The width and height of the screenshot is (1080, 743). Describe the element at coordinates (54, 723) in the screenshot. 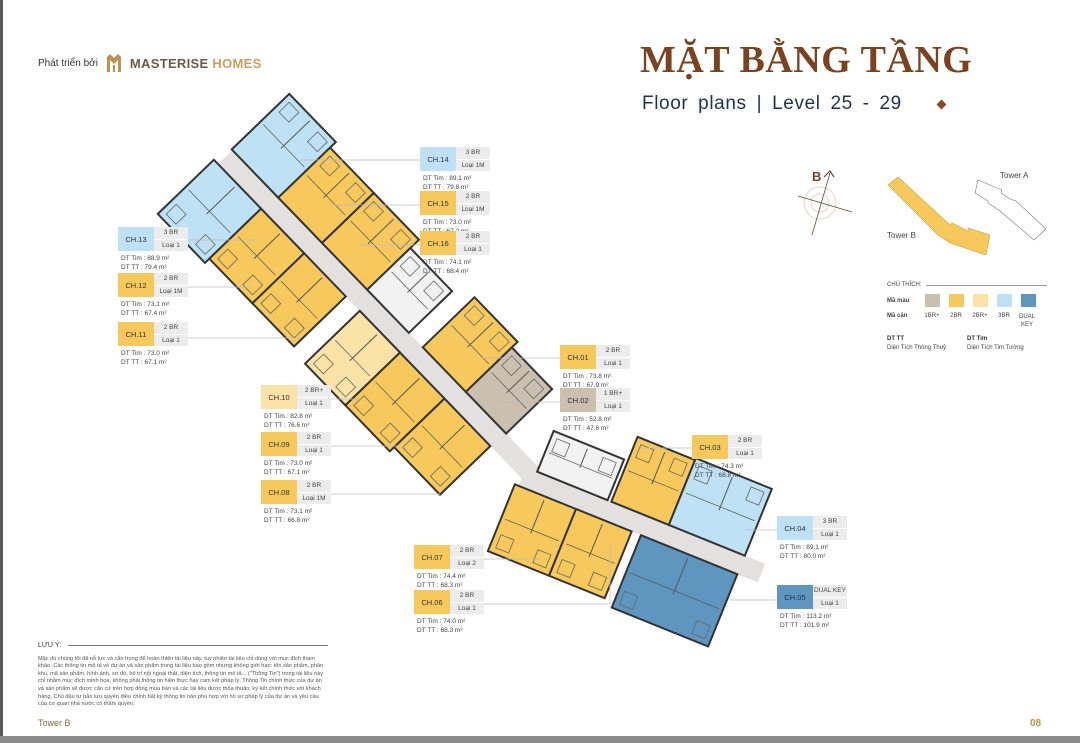

I see `footer-tower: Tower B` at that location.